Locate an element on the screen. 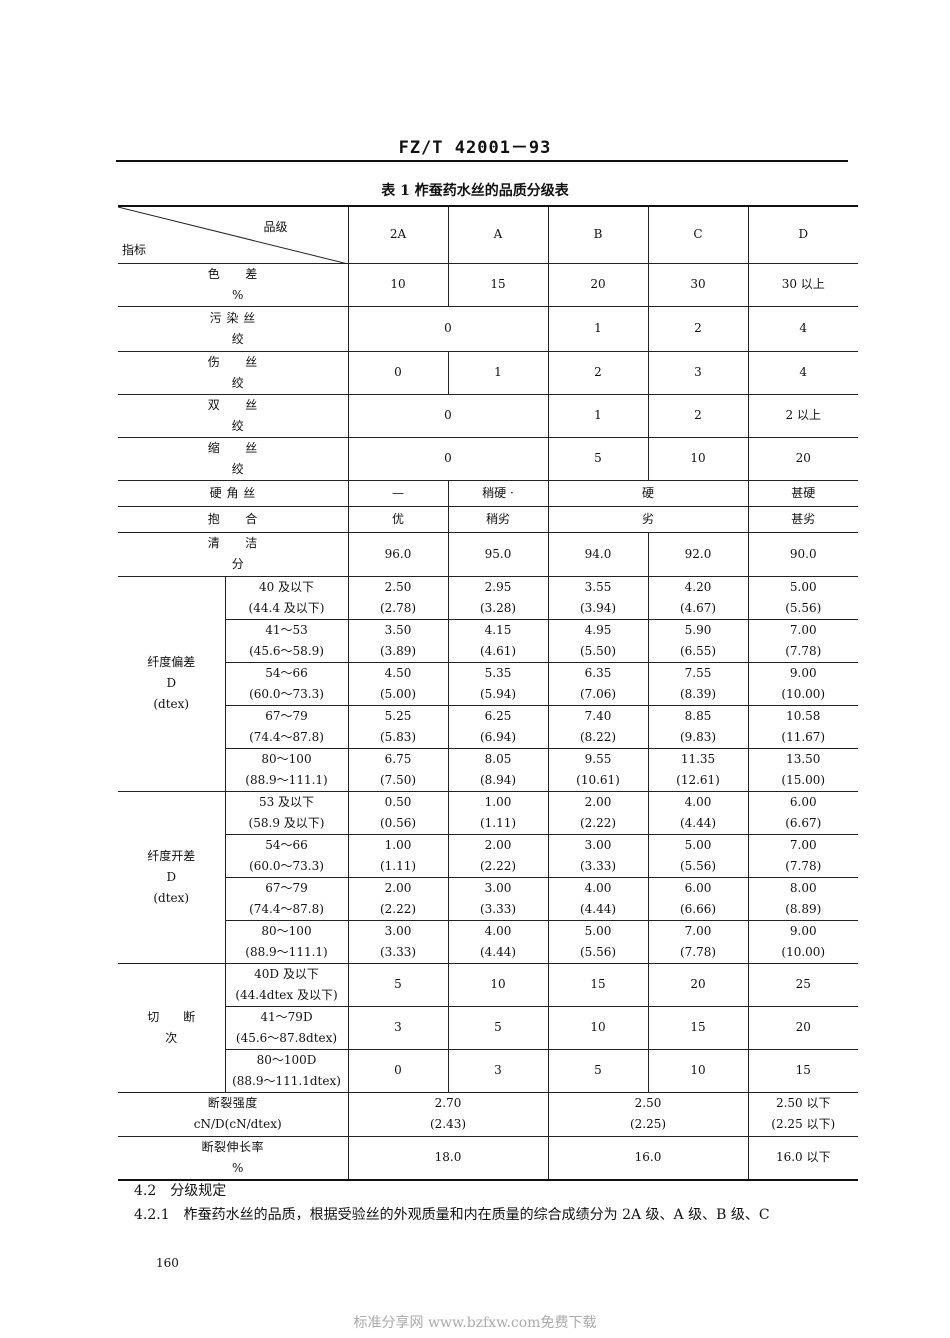 Image resolution: width=950 pixels, height=1338 pixels. table-cell: 优 is located at coordinates (398, 519).